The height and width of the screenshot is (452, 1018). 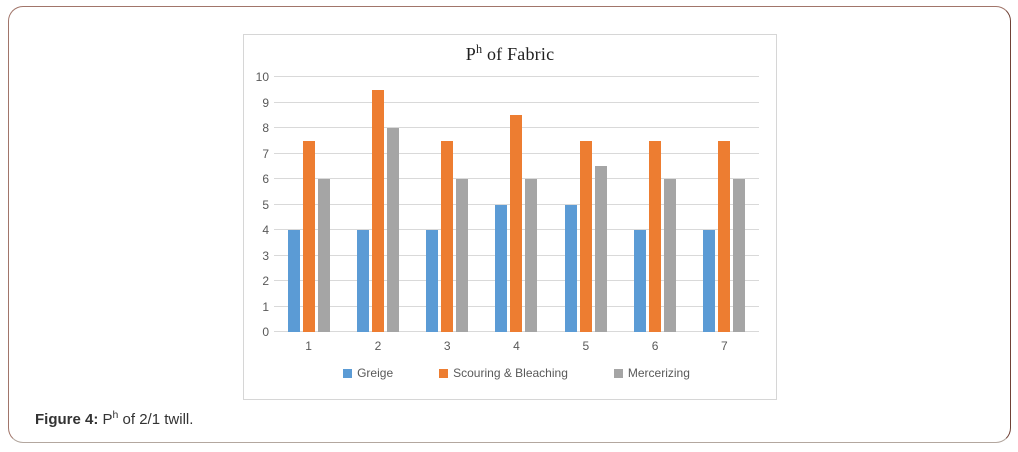 I want to click on x-tick-label: 1, so click(x=308, y=346).